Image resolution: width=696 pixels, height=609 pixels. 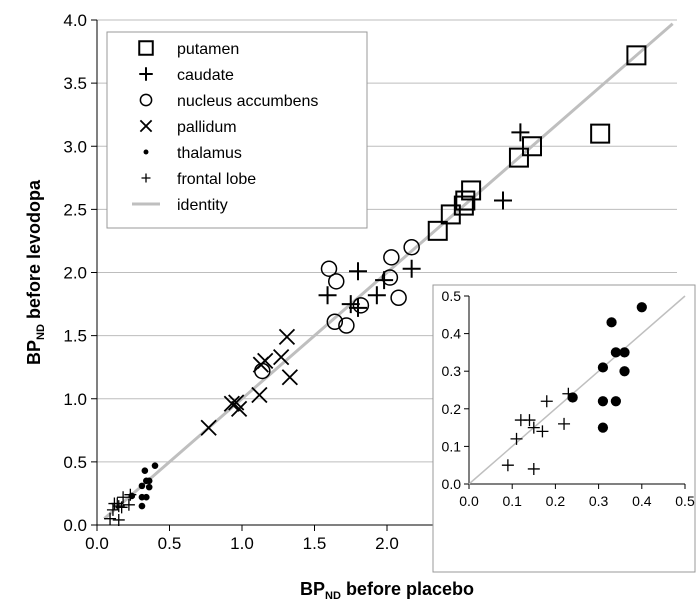 I want to click on x-tick-label: 1.5, so click(x=315, y=543).